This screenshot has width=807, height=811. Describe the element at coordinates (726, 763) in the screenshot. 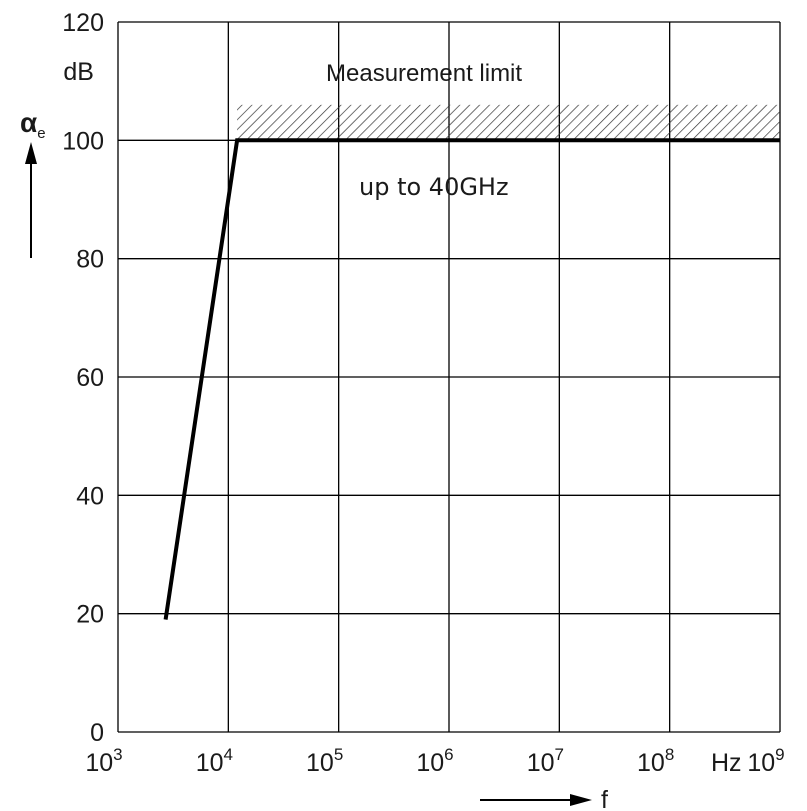

I see `x-unit-label: Hz` at that location.